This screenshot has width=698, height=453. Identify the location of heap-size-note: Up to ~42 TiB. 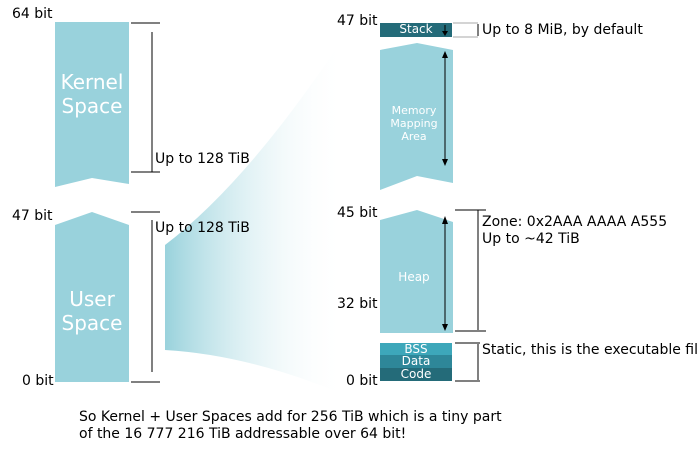
(531, 239).